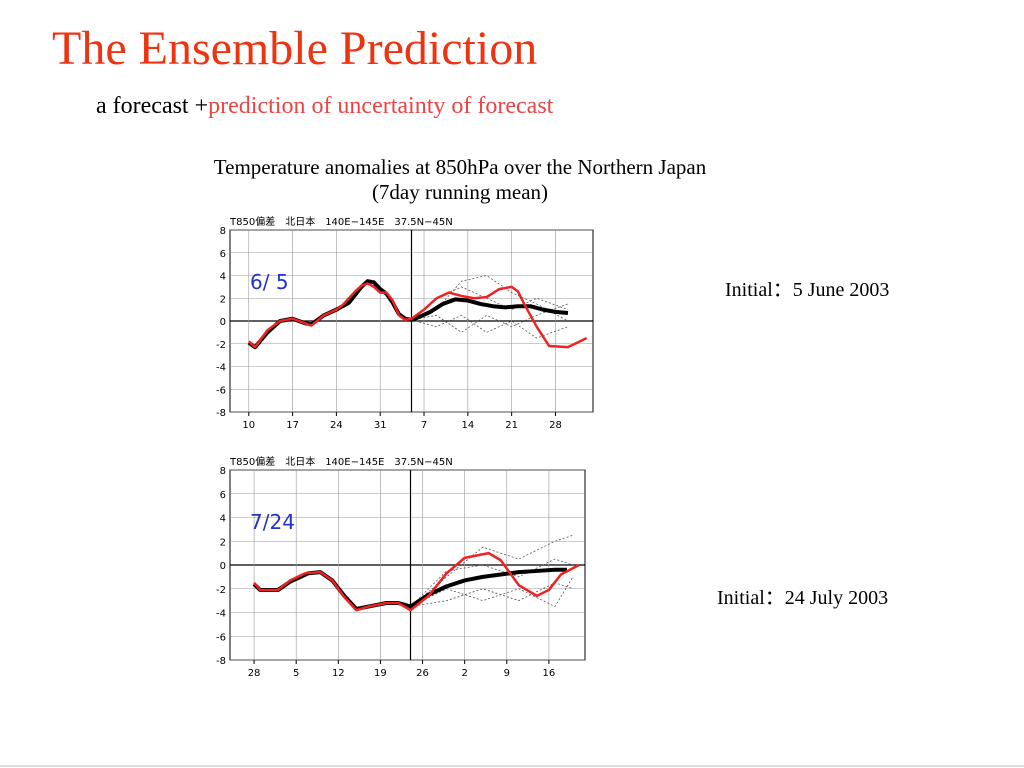 This screenshot has width=1024, height=768. Describe the element at coordinates (802, 598) in the screenshot. I see `initial-label: Initial：24 July 2003` at that location.